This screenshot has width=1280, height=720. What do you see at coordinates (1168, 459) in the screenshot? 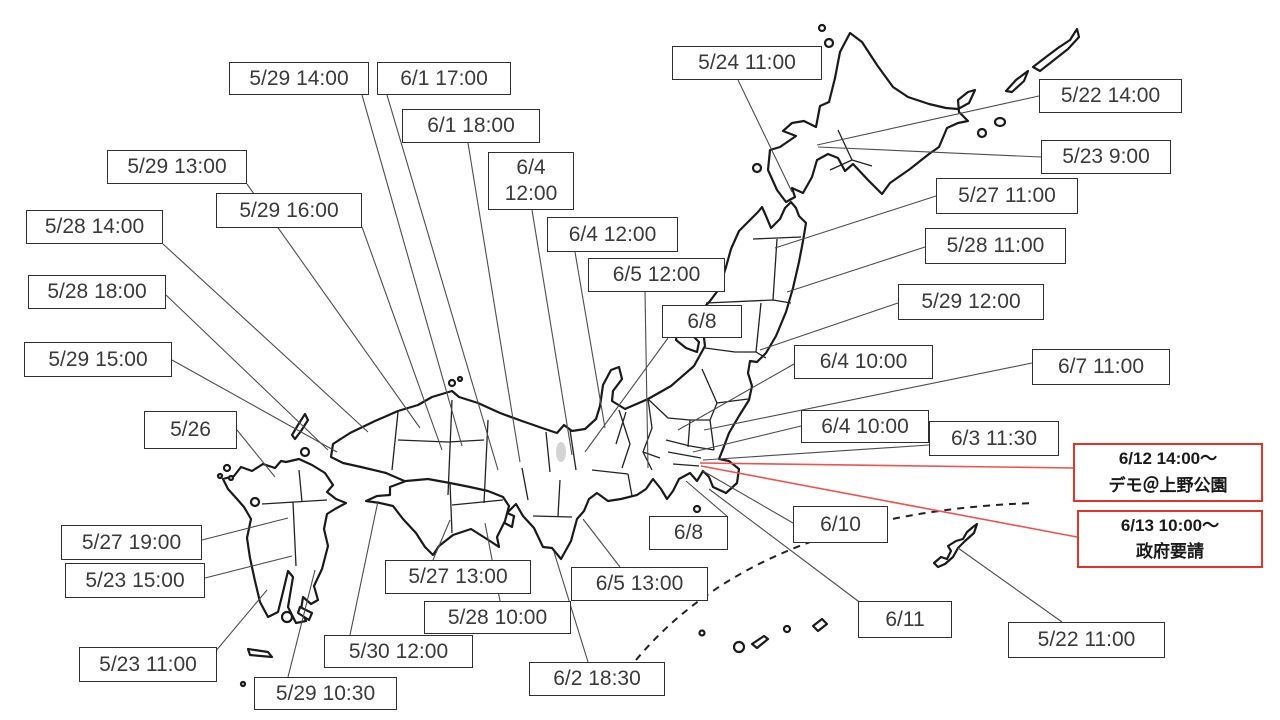
I see `event-label-text: 6/12 14:00～` at bounding box center [1168, 459].